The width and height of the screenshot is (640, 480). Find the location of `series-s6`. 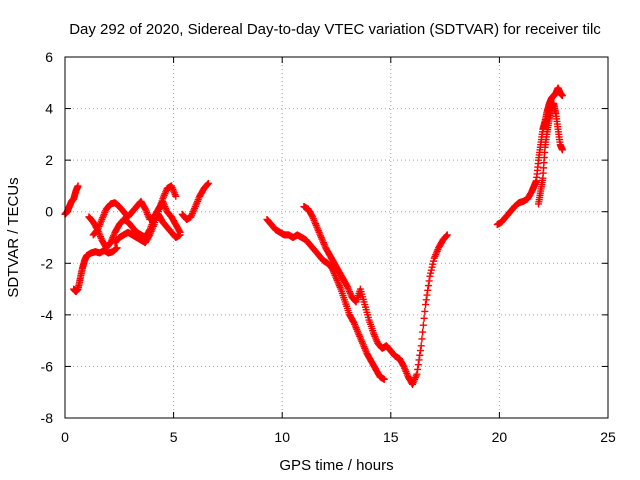

series-s6 is located at coordinates (195, 201).